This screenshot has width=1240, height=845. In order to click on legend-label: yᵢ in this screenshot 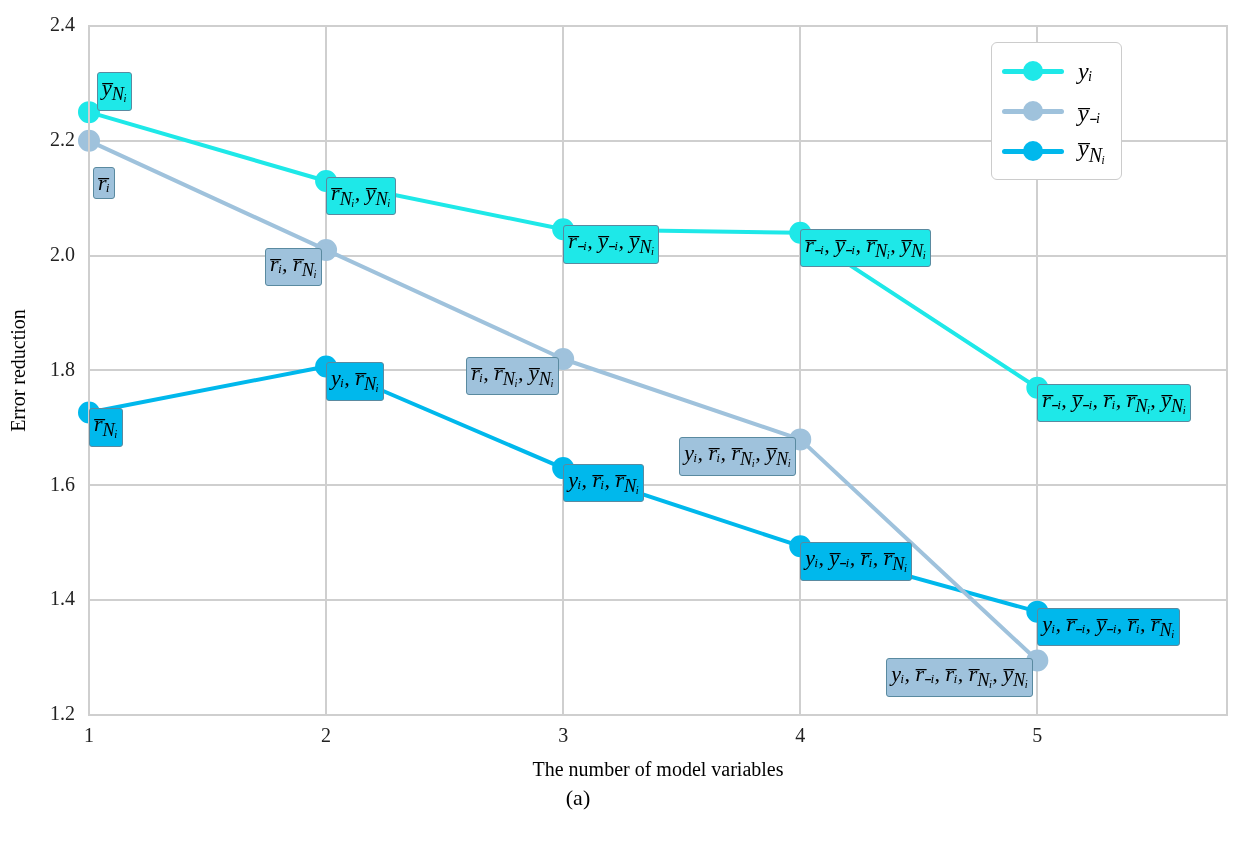, I will do `click(1085, 71)`.